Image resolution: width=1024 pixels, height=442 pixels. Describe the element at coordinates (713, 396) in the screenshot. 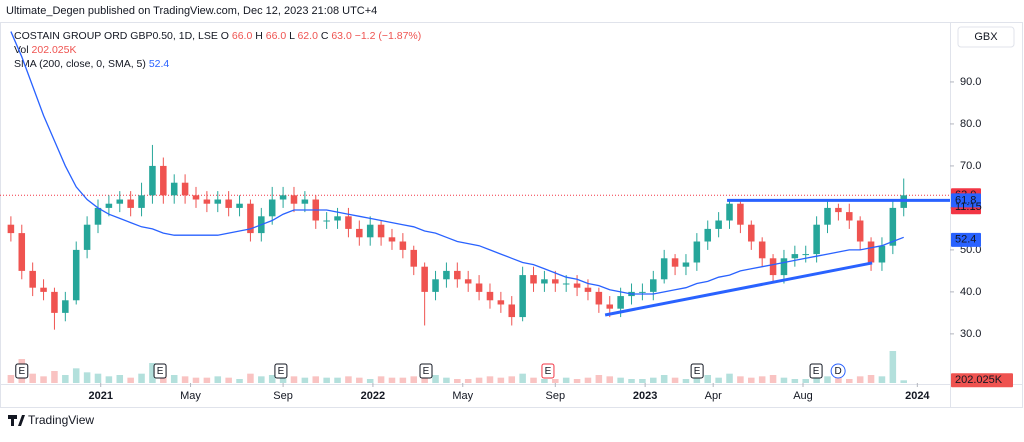

I see `x-tick-label: Apr` at that location.